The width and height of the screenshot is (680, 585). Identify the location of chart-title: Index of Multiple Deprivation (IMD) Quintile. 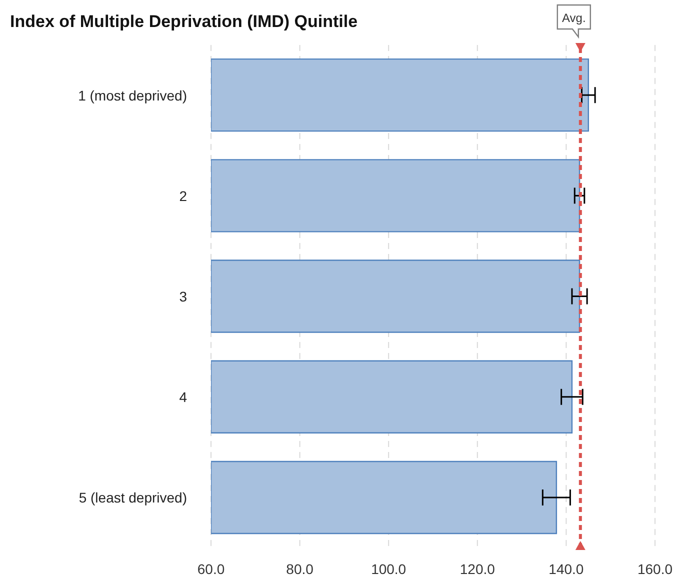
(184, 22).